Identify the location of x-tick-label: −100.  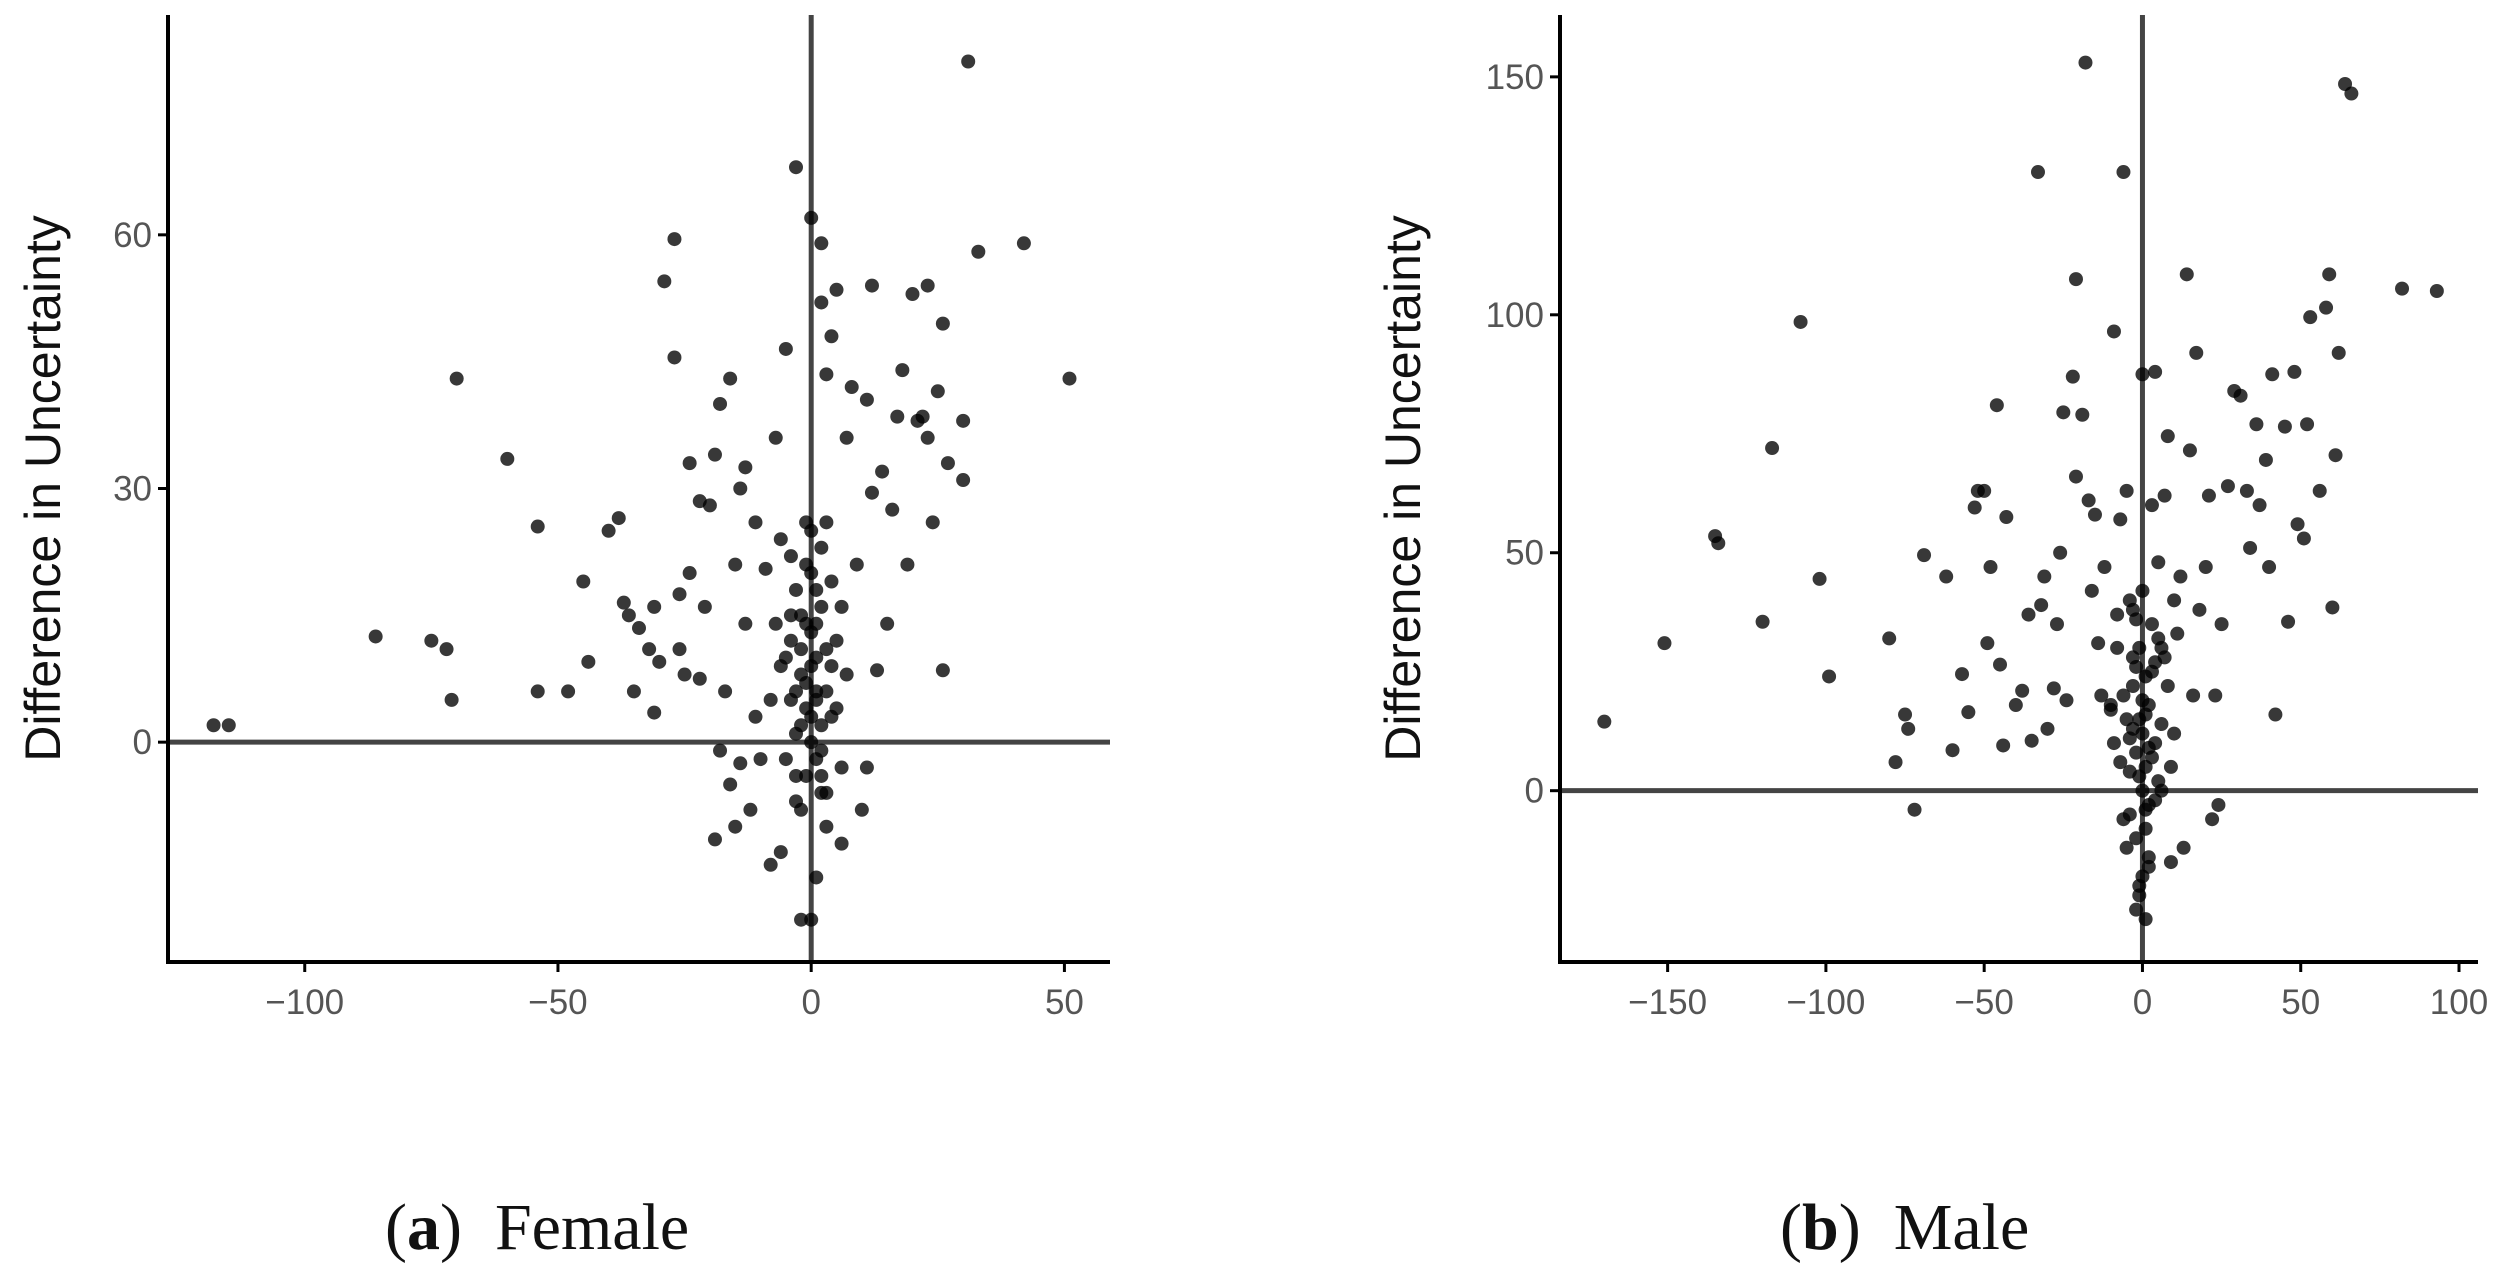
(304, 1002).